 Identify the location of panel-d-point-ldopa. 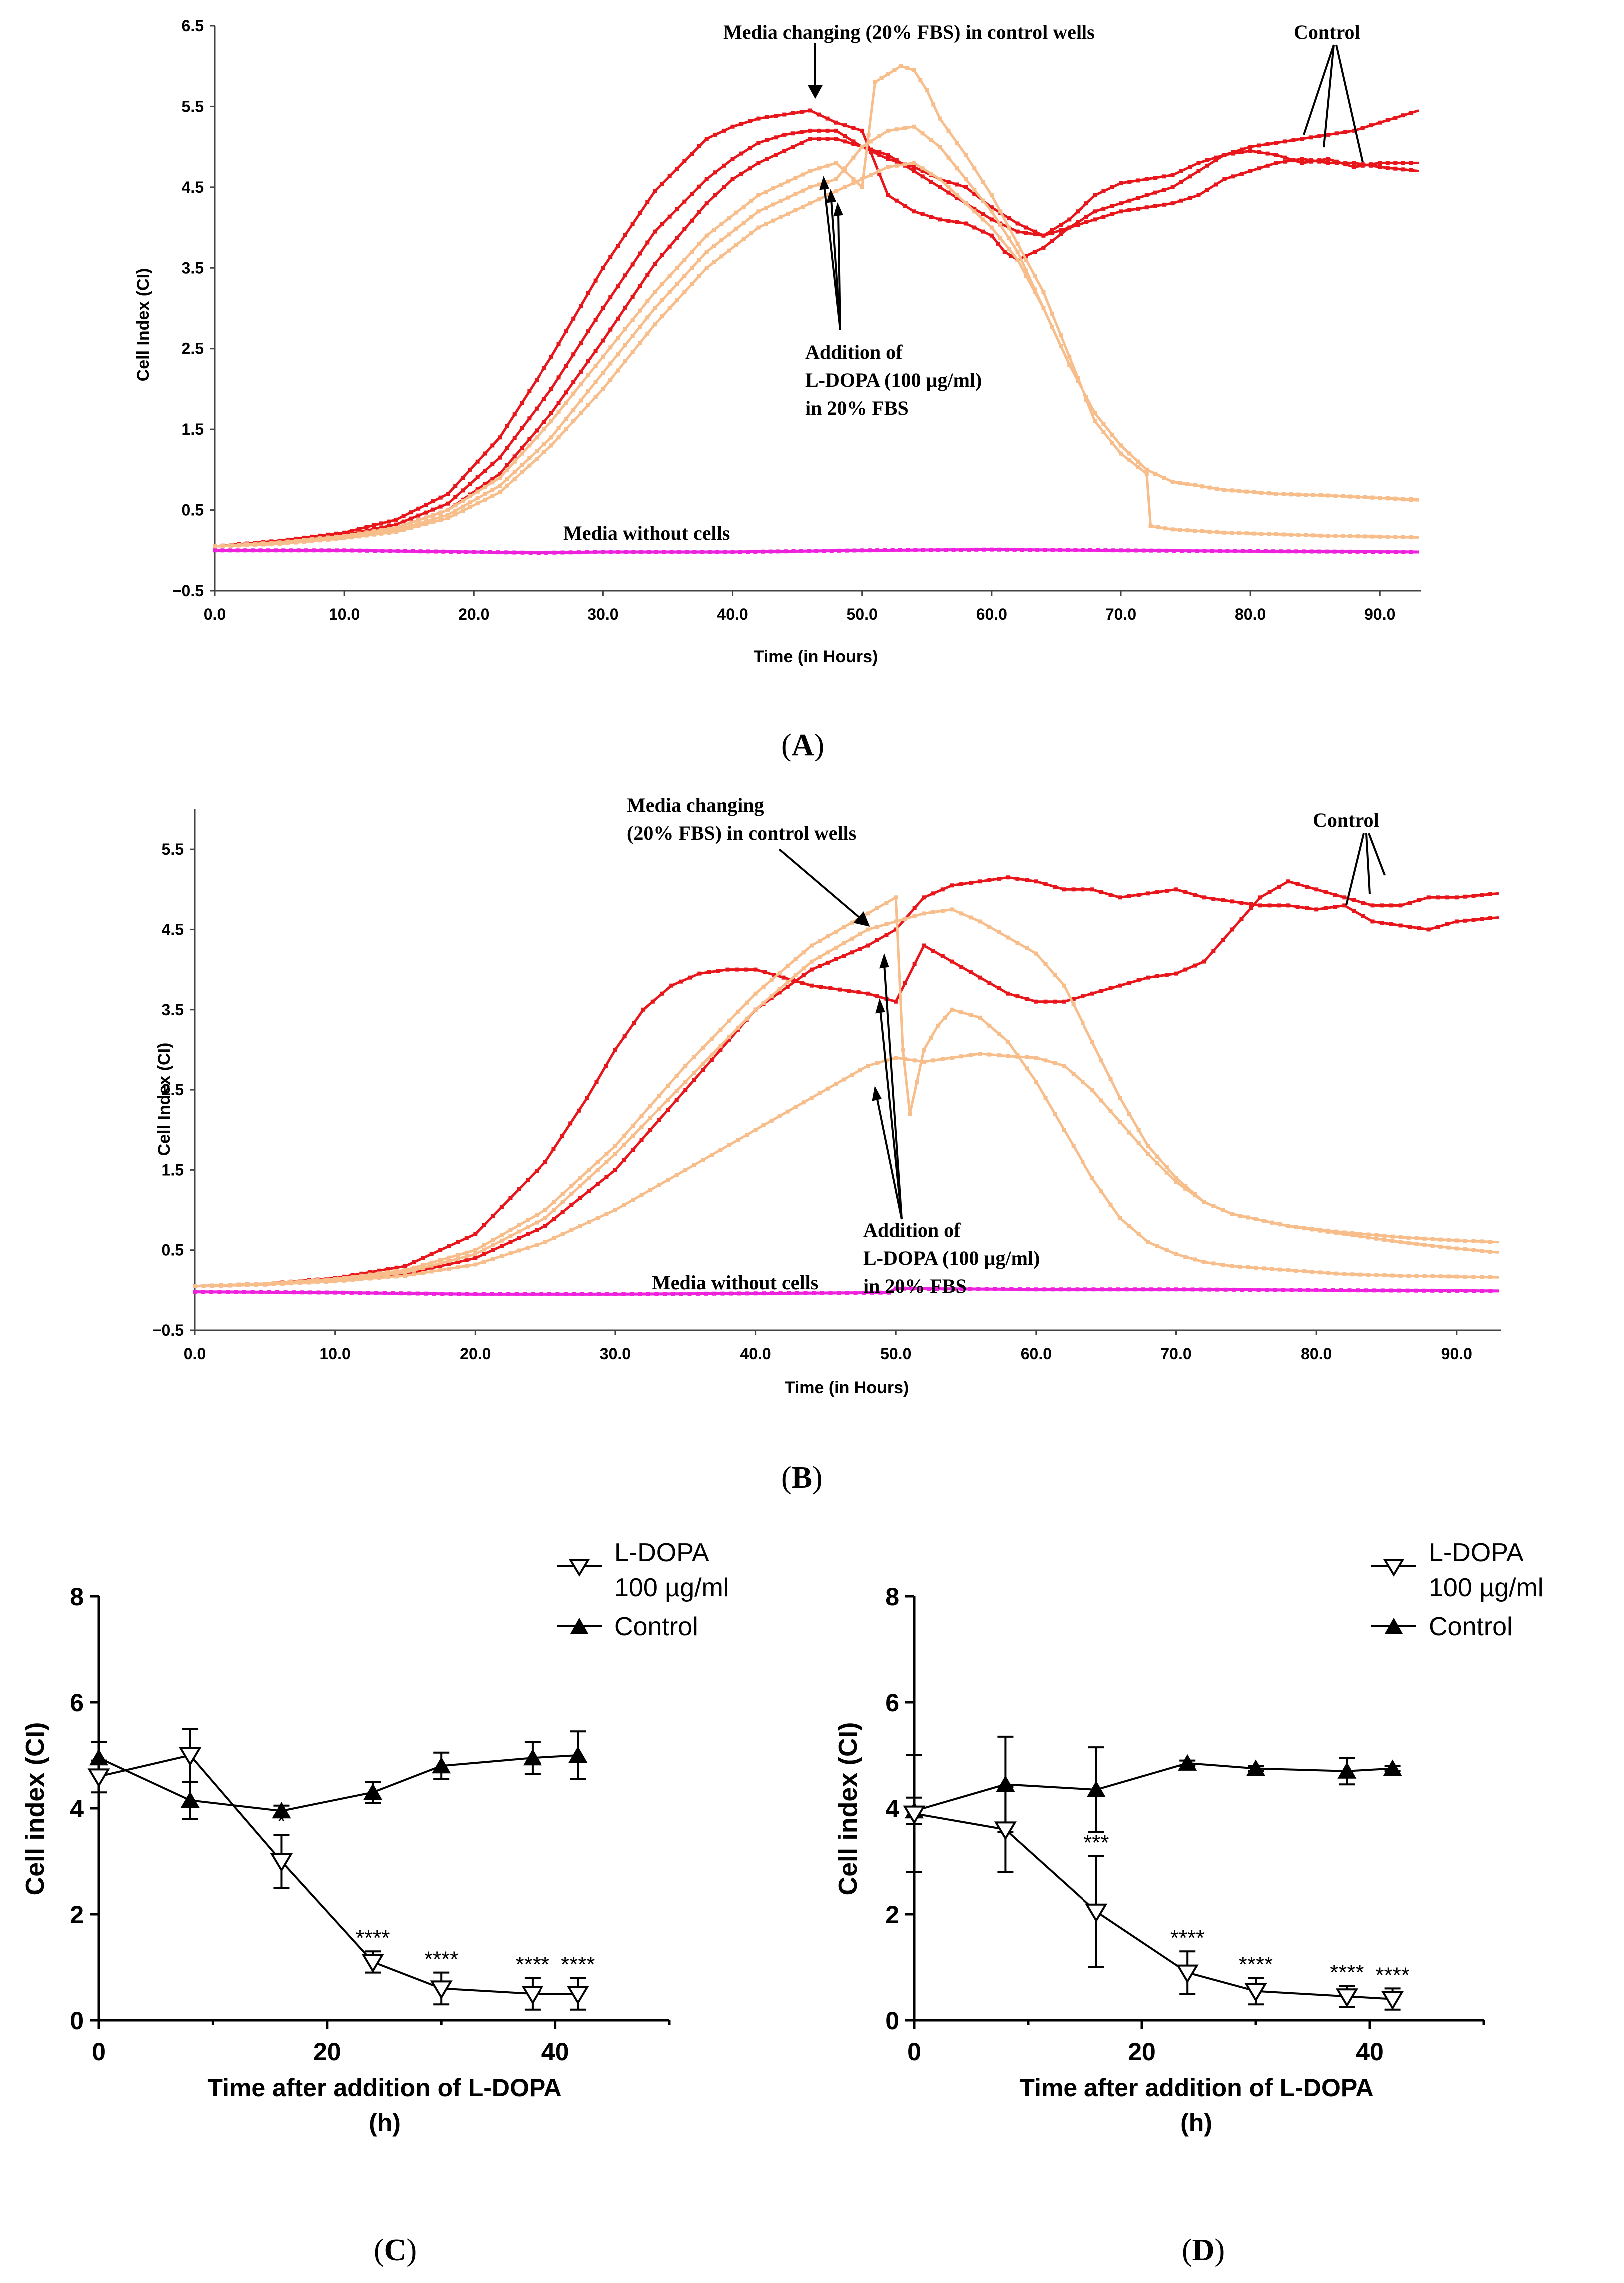
(1346, 1998).